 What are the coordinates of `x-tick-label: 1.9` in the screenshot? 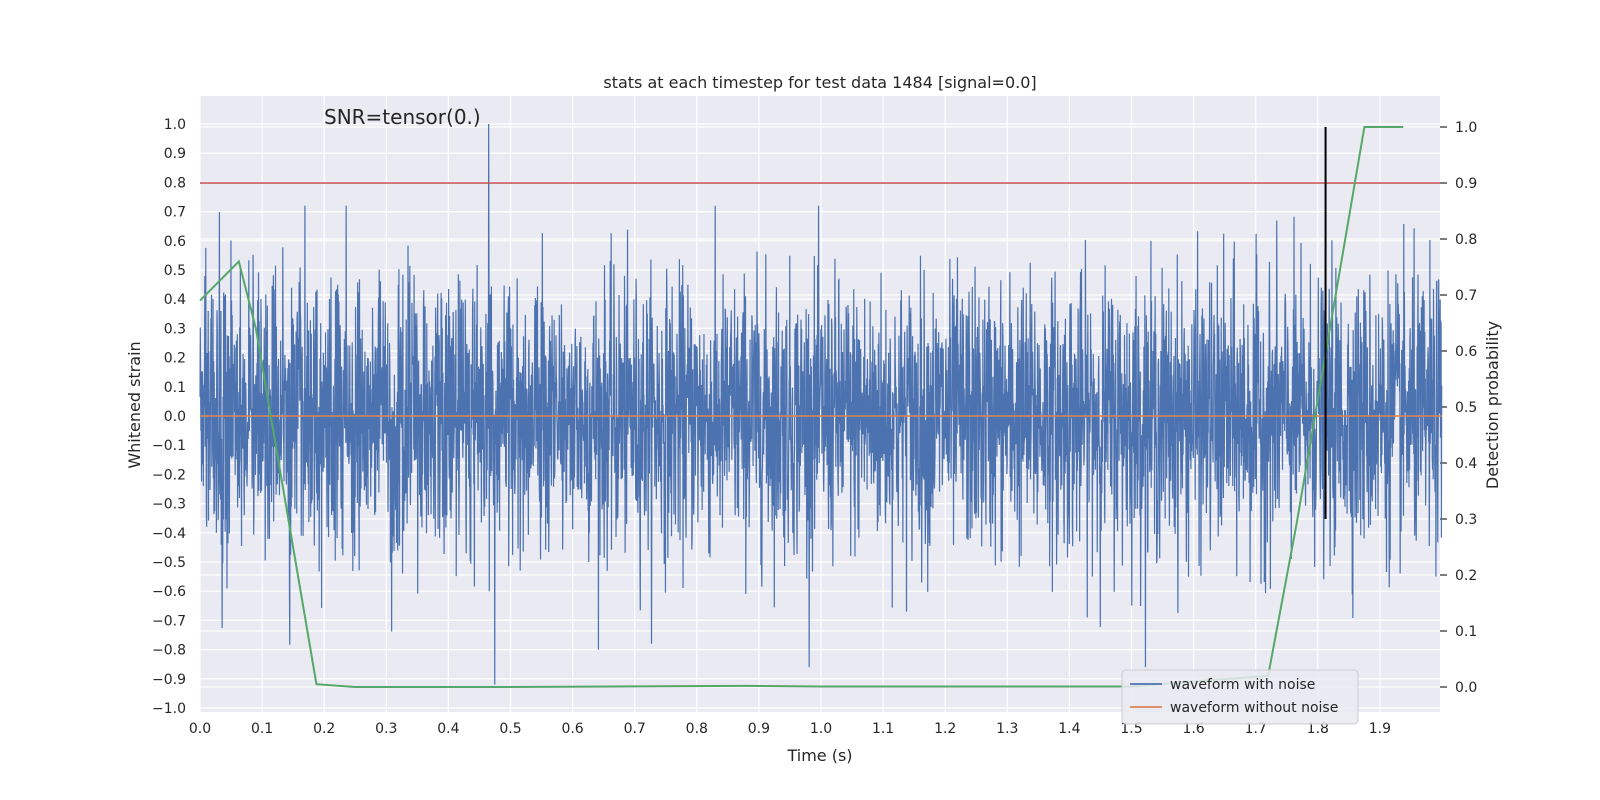 It's located at (1380, 729).